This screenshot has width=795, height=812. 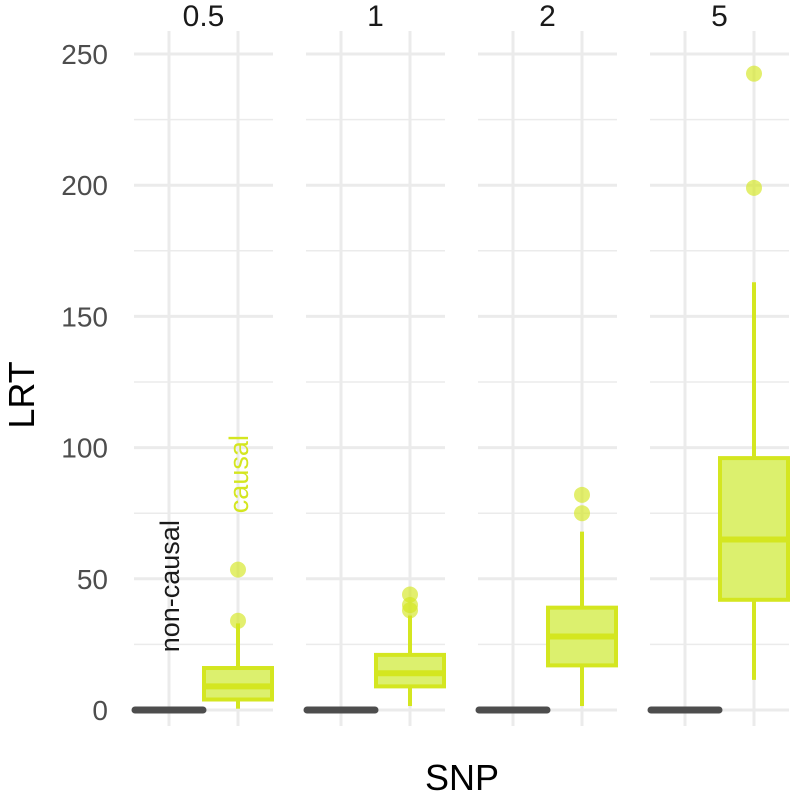 What do you see at coordinates (92, 579) in the screenshot?
I see `y-tick-label: 50` at bounding box center [92, 579].